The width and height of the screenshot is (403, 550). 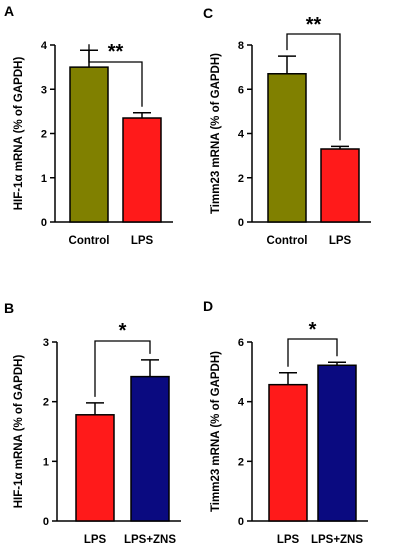 I want to click on panel-letter: B, so click(x=9, y=308).